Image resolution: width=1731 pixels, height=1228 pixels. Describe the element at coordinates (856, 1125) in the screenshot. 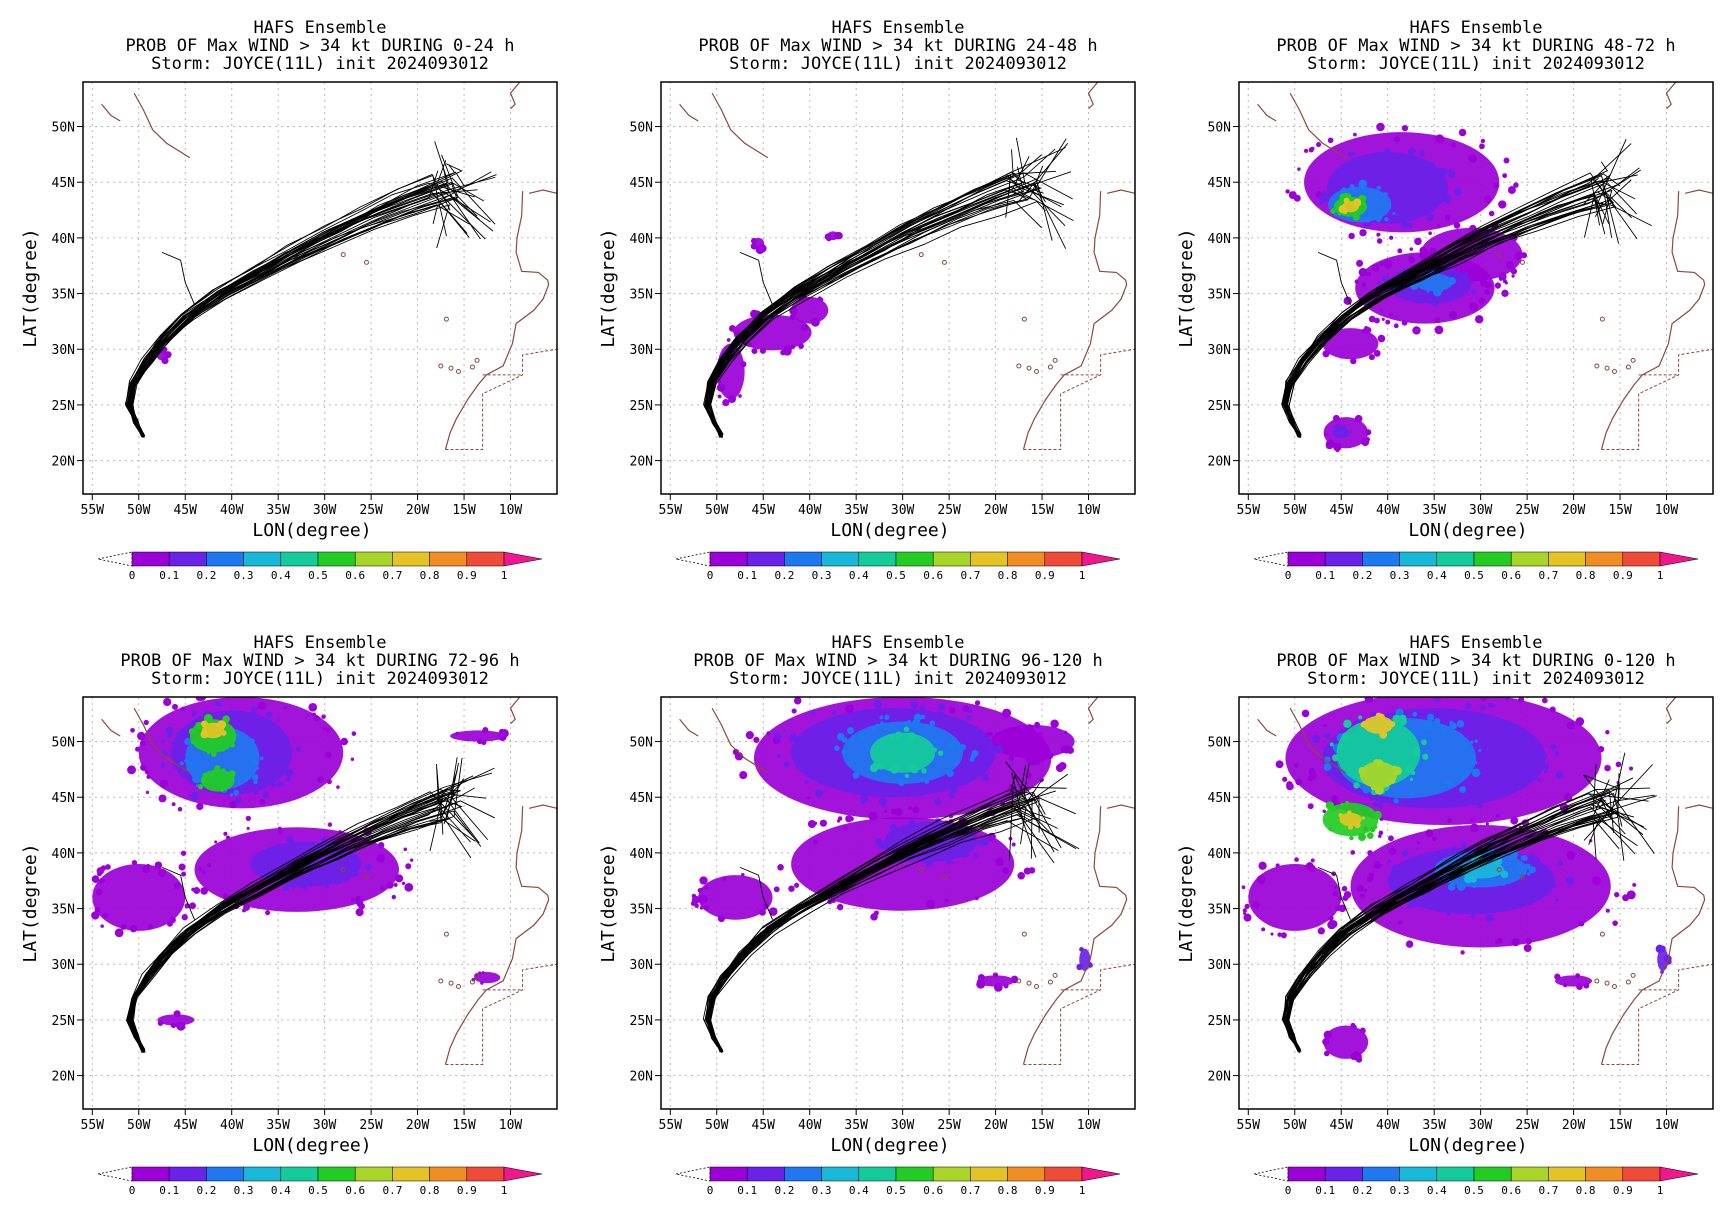

I see `x-tick-label: 35W` at that location.